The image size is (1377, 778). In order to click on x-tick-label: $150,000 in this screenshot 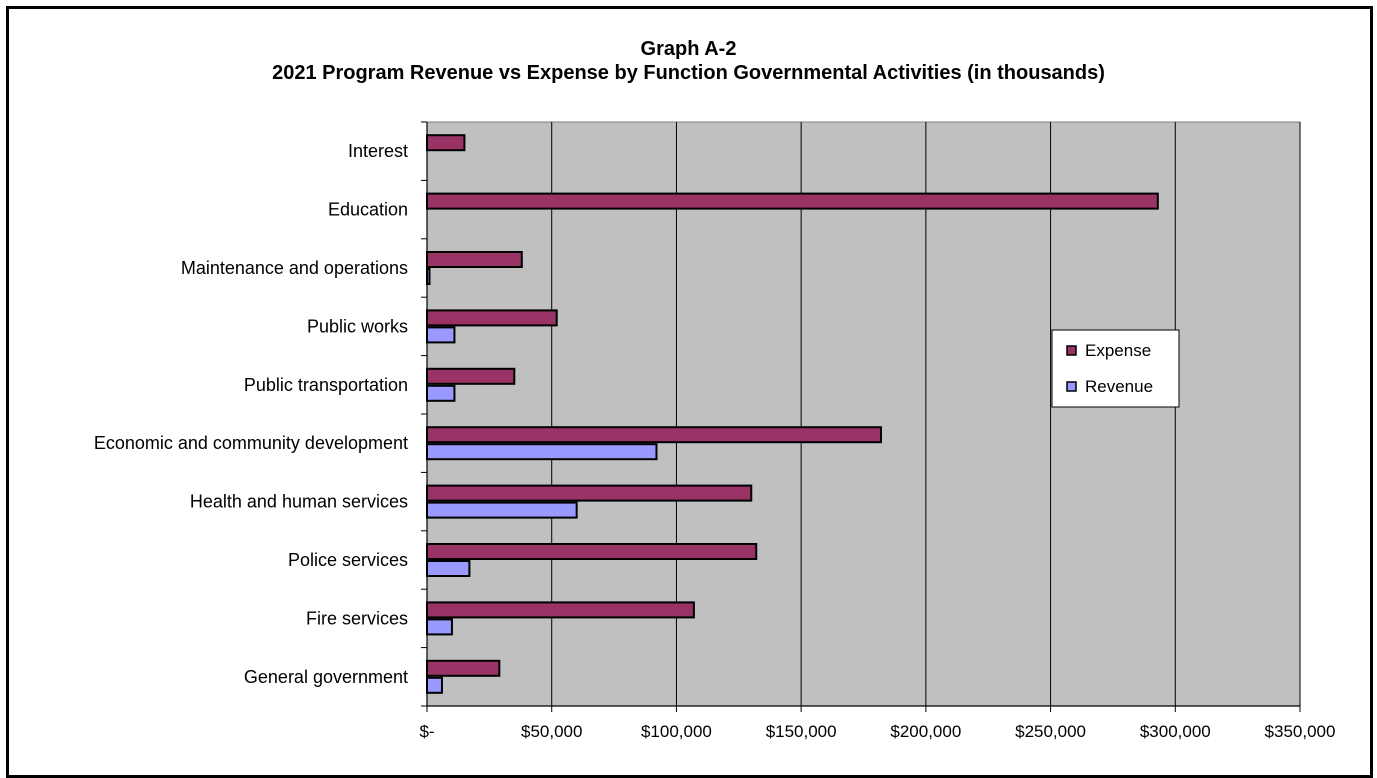, I will do `click(801, 731)`.